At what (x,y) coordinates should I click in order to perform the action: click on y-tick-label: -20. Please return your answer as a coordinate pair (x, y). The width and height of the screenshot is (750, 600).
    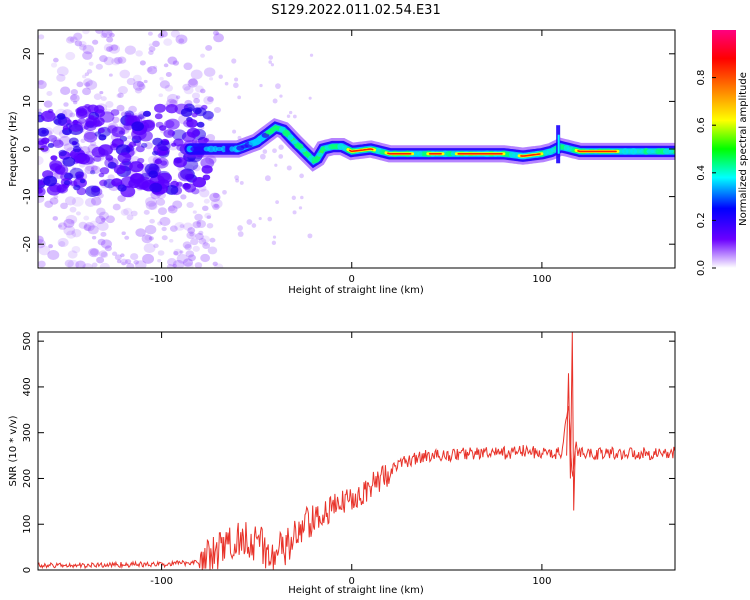
    Looking at the image, I should click on (27, 244).